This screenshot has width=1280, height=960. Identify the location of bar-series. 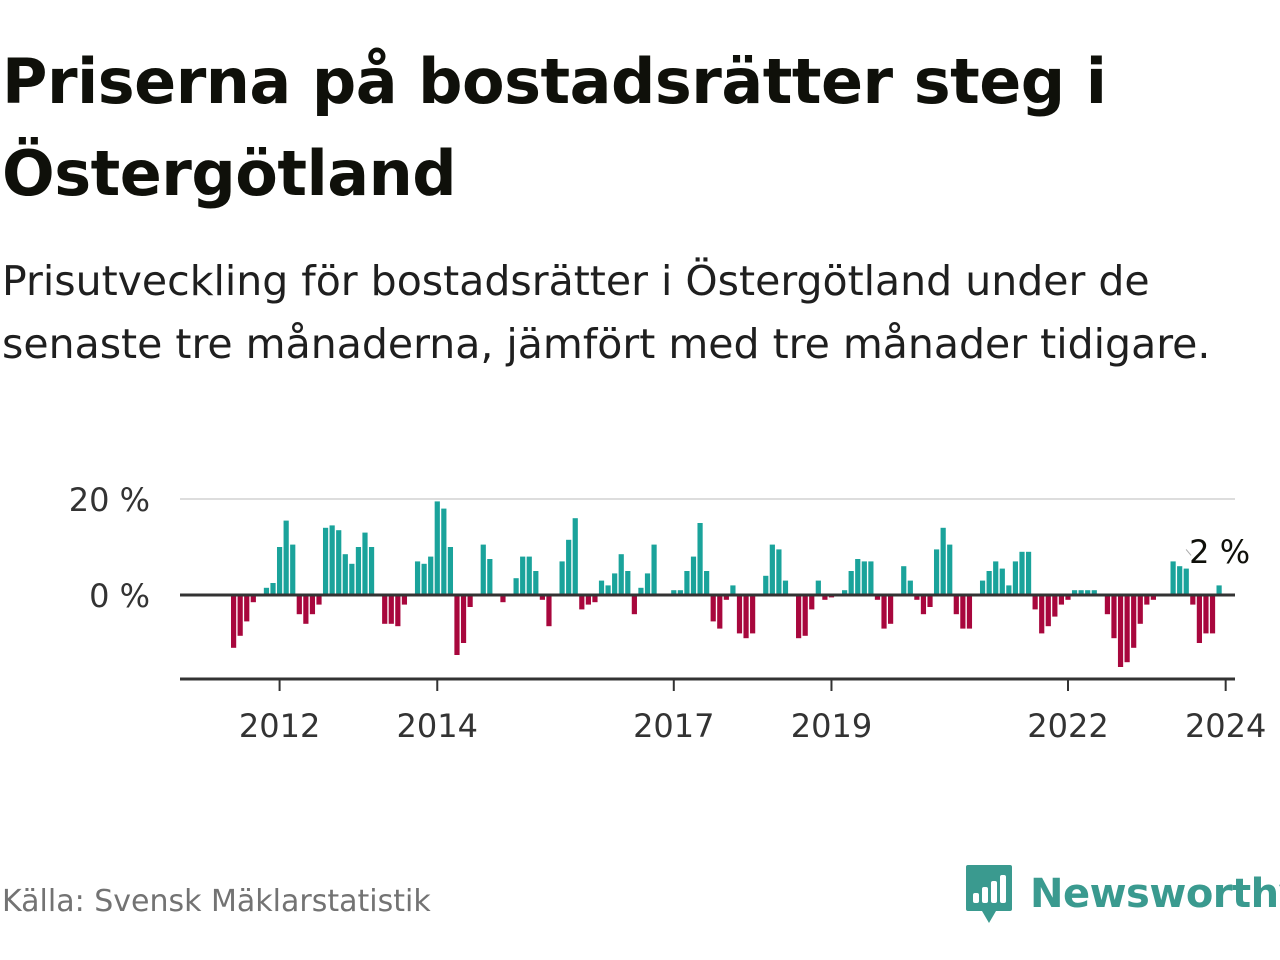
(726, 584).